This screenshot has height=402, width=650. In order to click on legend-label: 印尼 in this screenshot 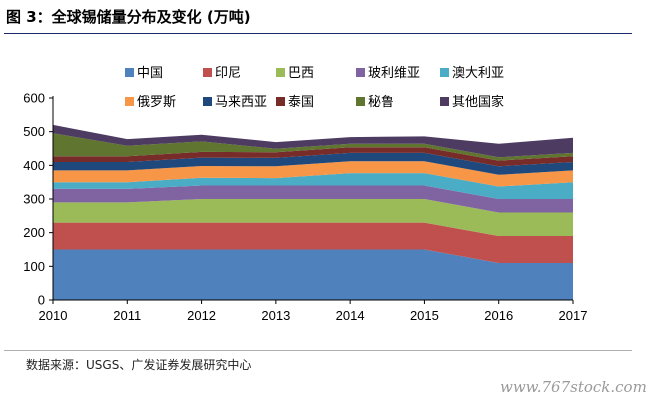, I will do `click(228, 73)`.